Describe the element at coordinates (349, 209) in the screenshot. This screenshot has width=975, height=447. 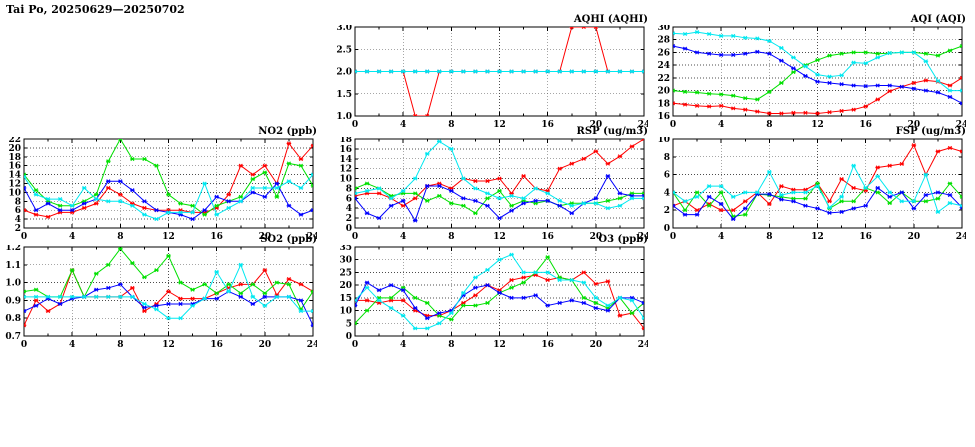
I see `y-tick-label: 4` at that location.